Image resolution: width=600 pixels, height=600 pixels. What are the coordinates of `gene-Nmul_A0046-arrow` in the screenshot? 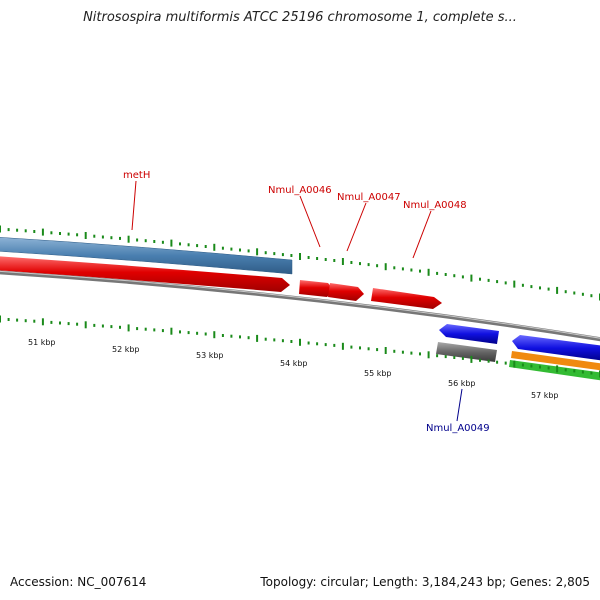 It's located at (316, 288).